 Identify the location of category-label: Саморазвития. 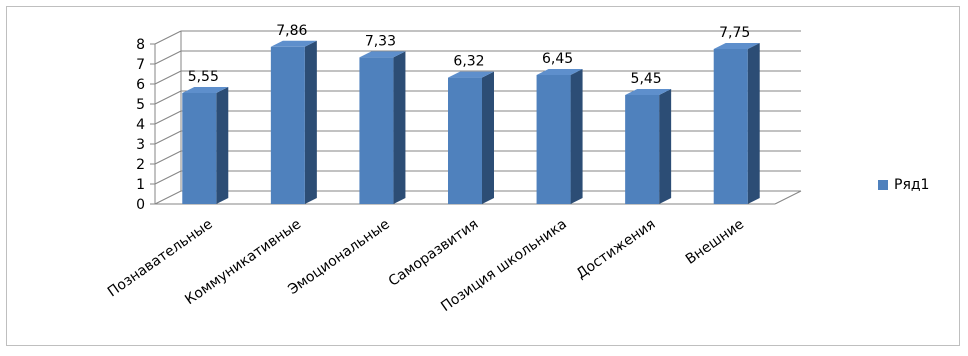
(434, 253).